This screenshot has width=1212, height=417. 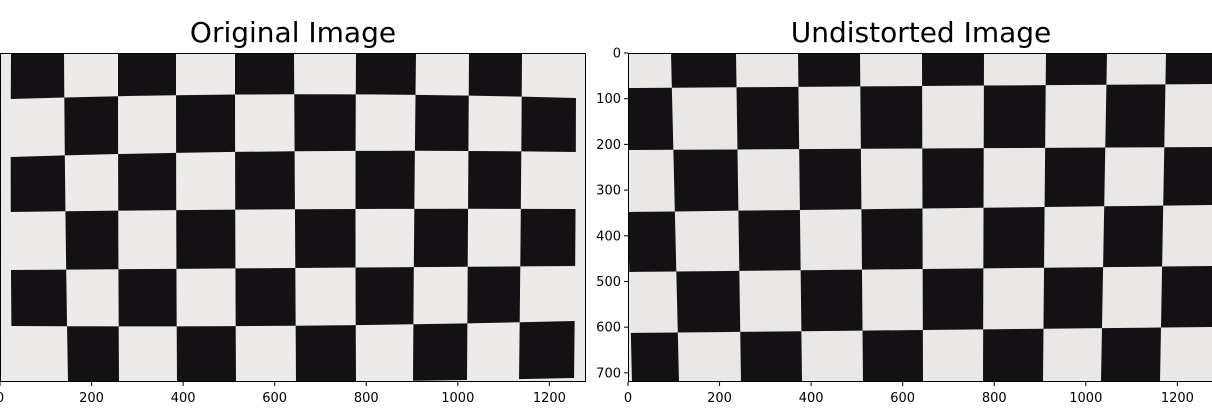 What do you see at coordinates (608, 191) in the screenshot?
I see `y-tick-label: 300` at bounding box center [608, 191].